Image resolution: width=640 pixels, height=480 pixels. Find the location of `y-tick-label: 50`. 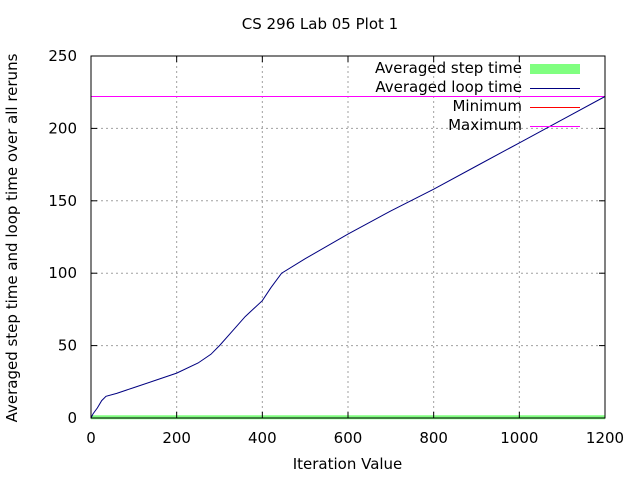

y-tick-label: 50 is located at coordinates (67, 346).